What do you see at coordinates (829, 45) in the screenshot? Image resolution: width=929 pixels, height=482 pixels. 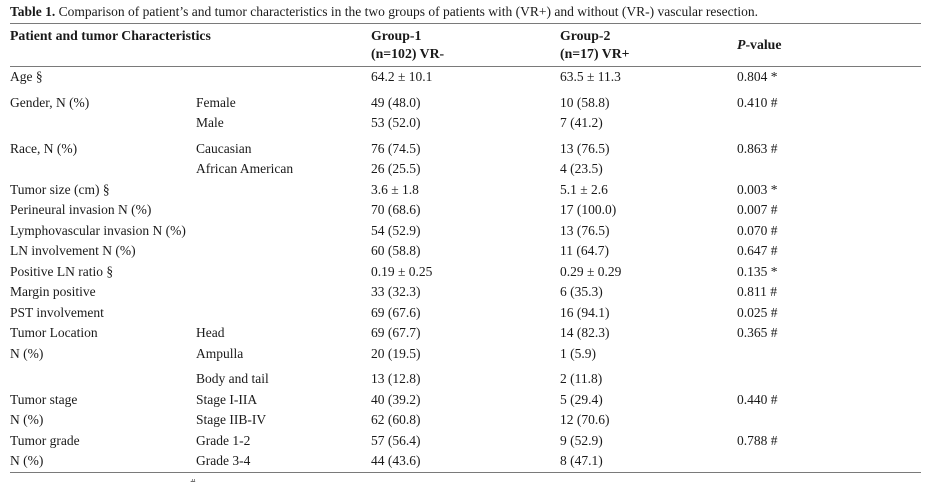 I see `col-header-pvalue: P-value` at bounding box center [829, 45].